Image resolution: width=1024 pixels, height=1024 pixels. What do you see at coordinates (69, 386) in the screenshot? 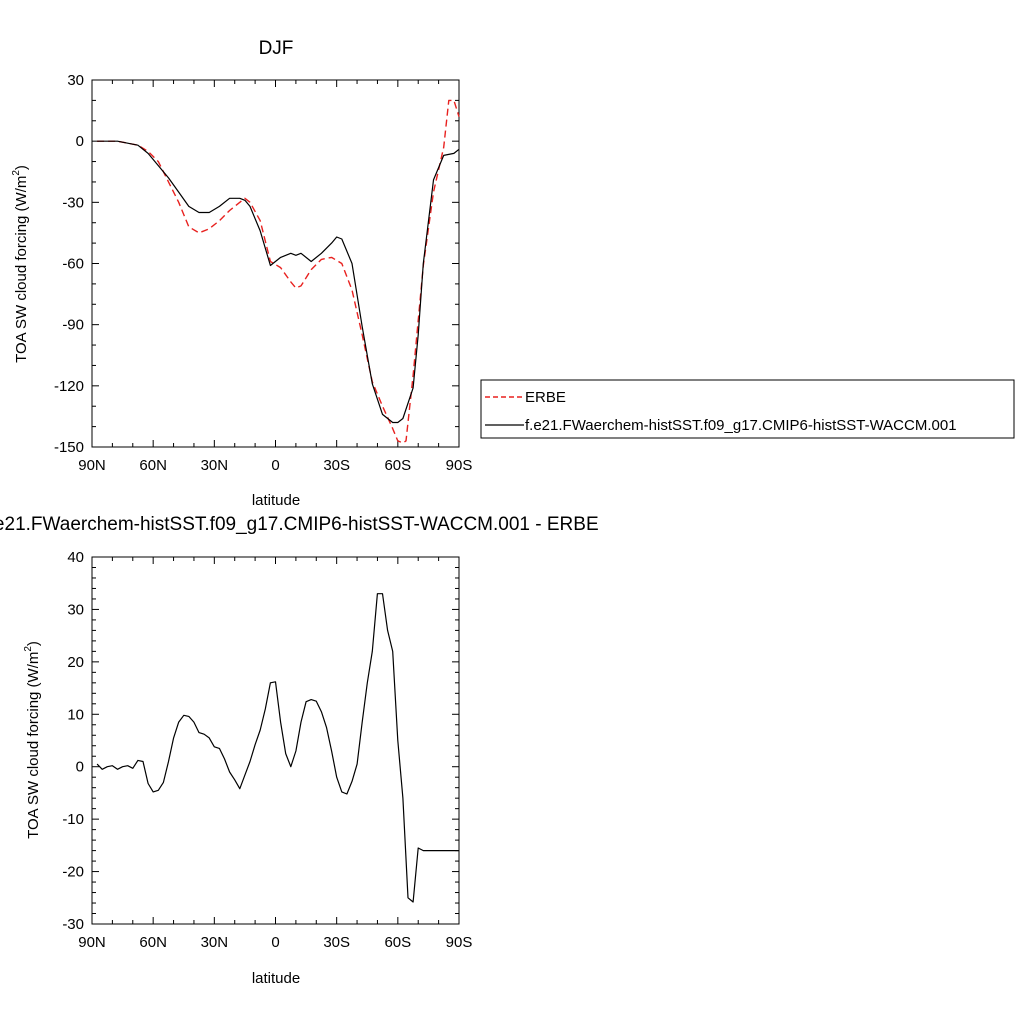
I see `y-tick-label: -120` at bounding box center [69, 386].